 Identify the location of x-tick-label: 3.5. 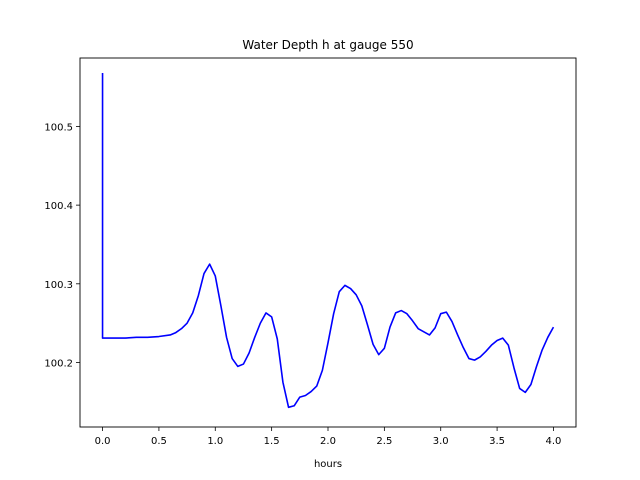
(497, 441).